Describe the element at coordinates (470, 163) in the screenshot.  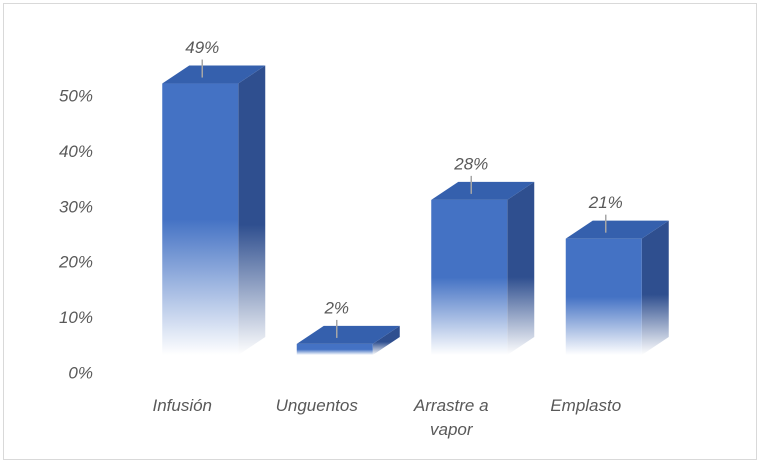
I see `value-label: 28%` at that location.